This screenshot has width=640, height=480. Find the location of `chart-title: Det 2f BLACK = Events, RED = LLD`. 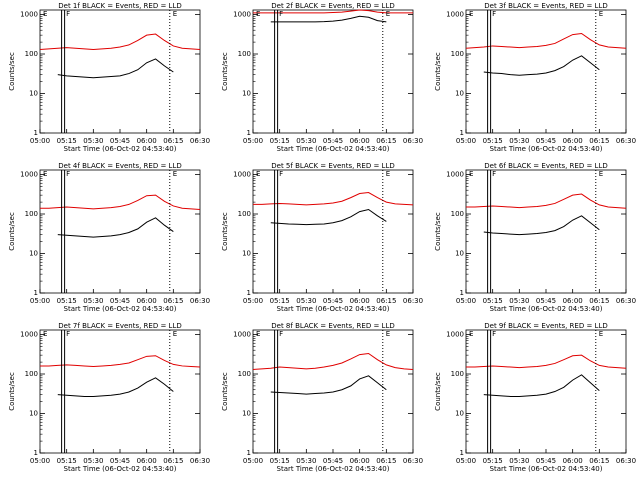

chart-title: Det 2f BLACK = Events, RED = LLD is located at coordinates (332, 6).